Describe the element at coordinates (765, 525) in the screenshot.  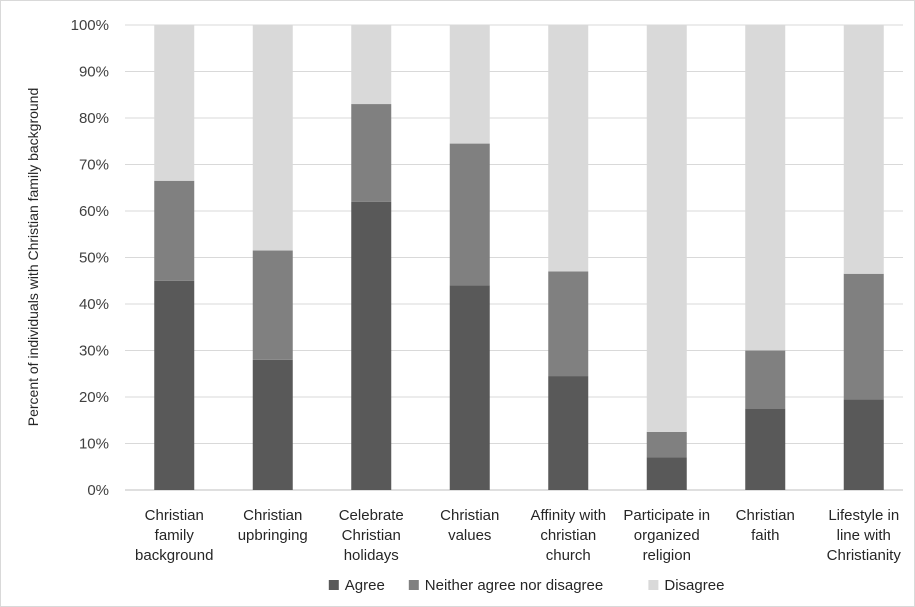
I see `x-category-label: Christian faith` at that location.